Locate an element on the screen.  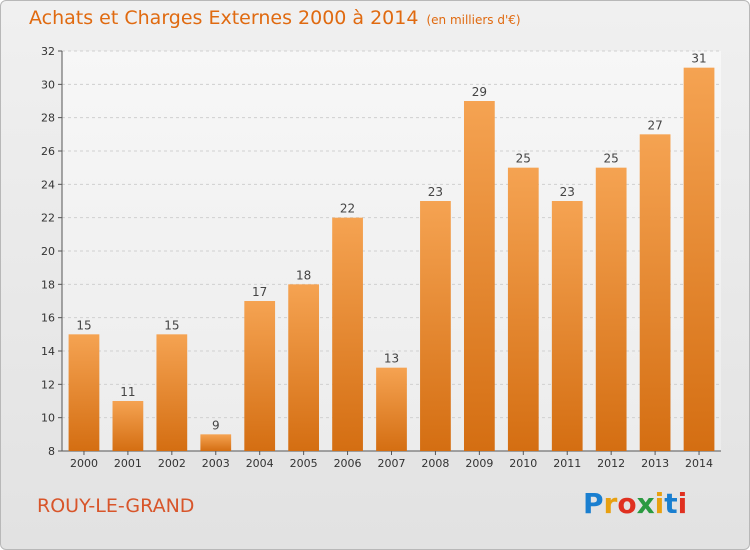
x-tick-label-2000: 2000 is located at coordinates (84, 463).